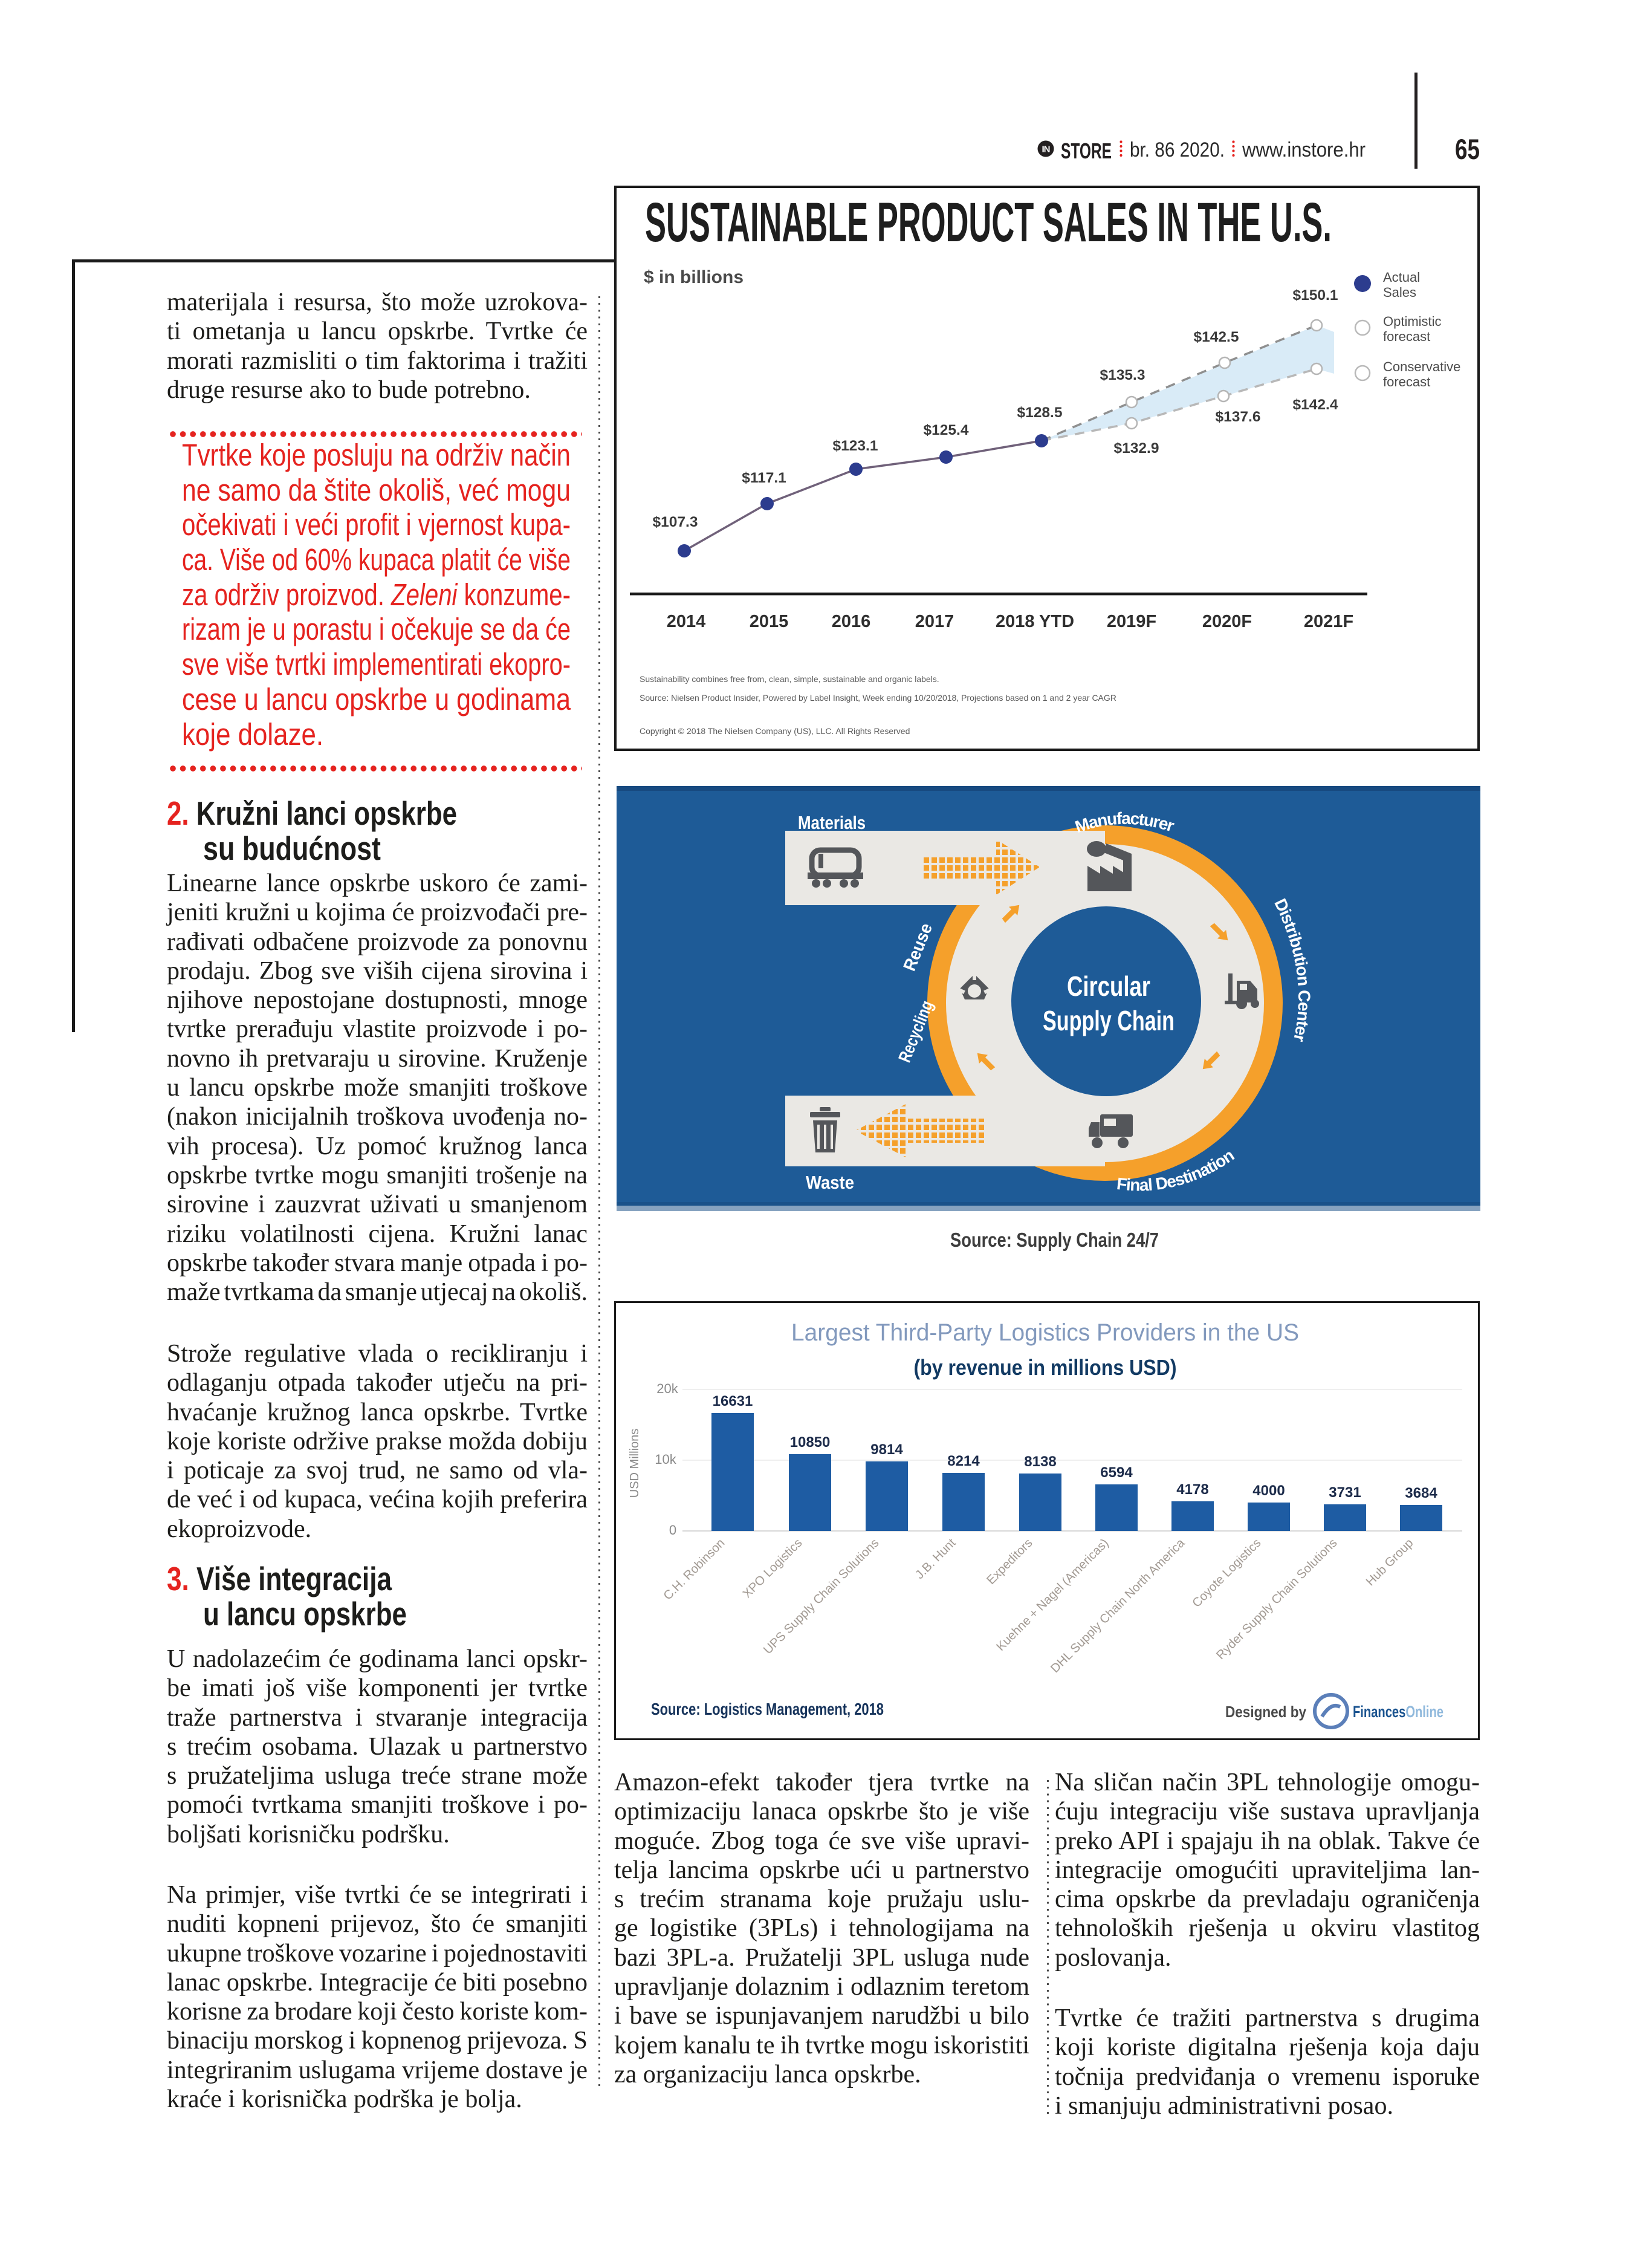  Describe the element at coordinates (1345, 1492) in the screenshot. I see `svg-text: 3731` at that location.